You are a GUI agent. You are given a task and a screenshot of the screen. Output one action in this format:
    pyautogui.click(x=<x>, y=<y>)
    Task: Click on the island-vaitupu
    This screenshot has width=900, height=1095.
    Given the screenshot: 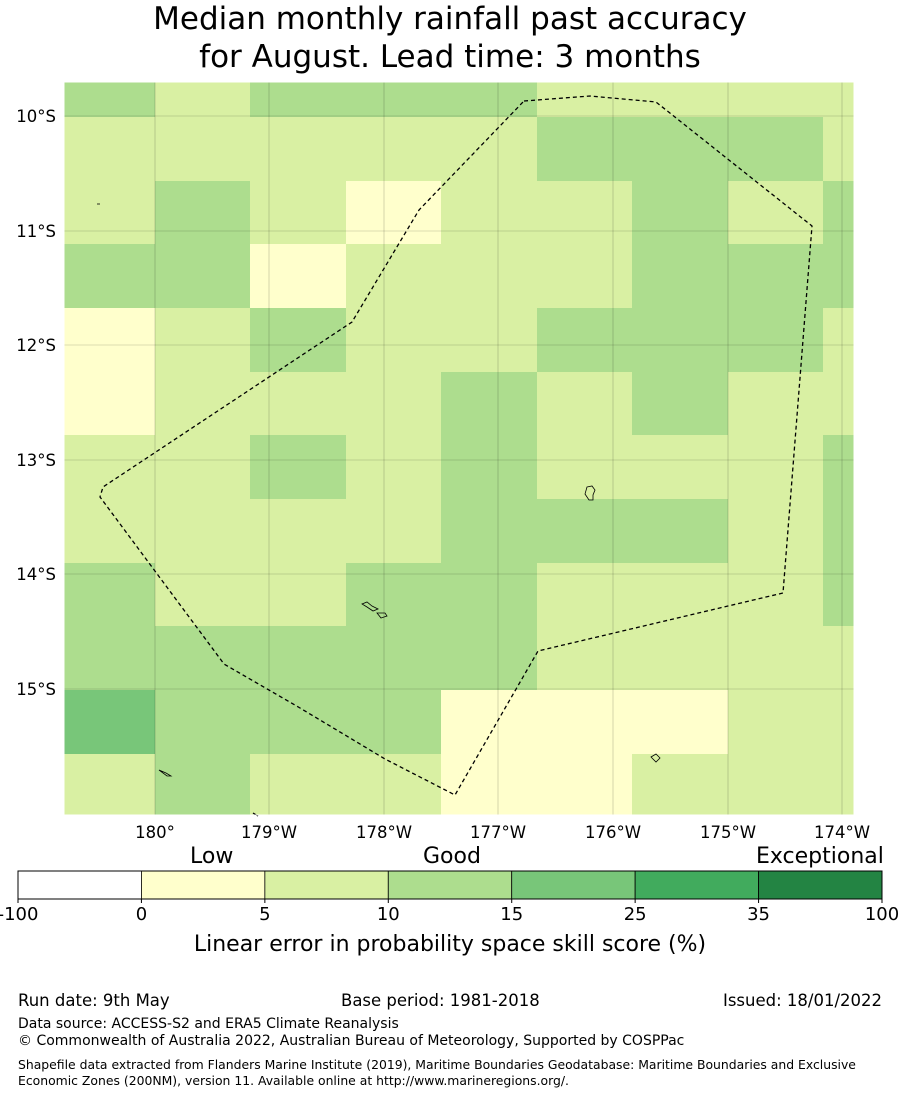 What is the action you would take?
    pyautogui.click(x=370, y=606)
    